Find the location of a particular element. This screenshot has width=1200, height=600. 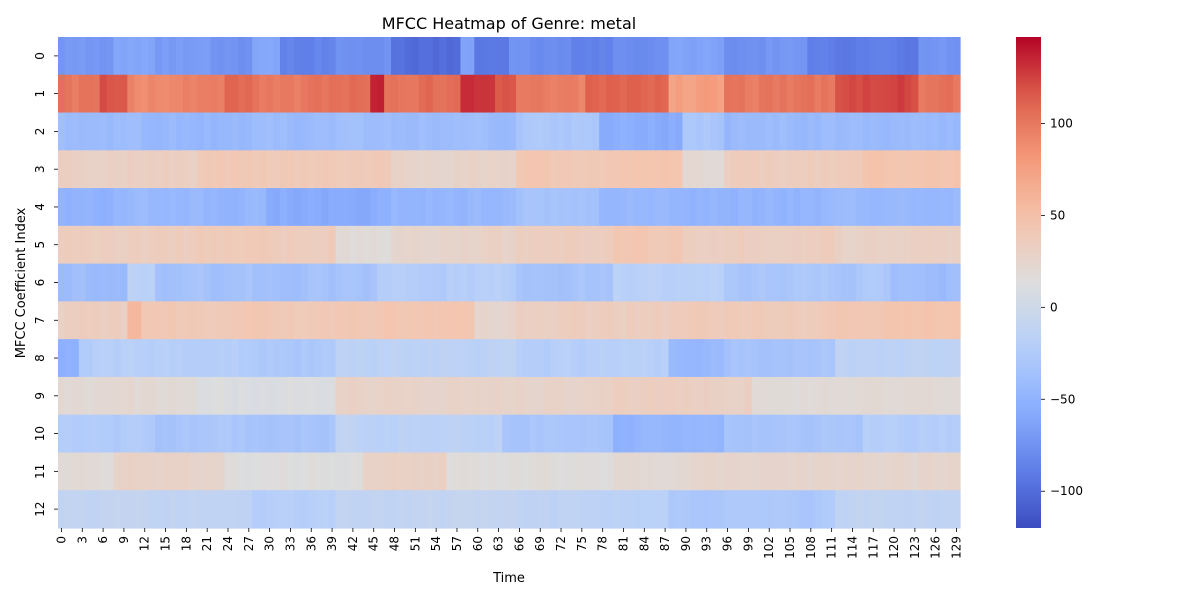

x-tick-label: 45 is located at coordinates (374, 543).